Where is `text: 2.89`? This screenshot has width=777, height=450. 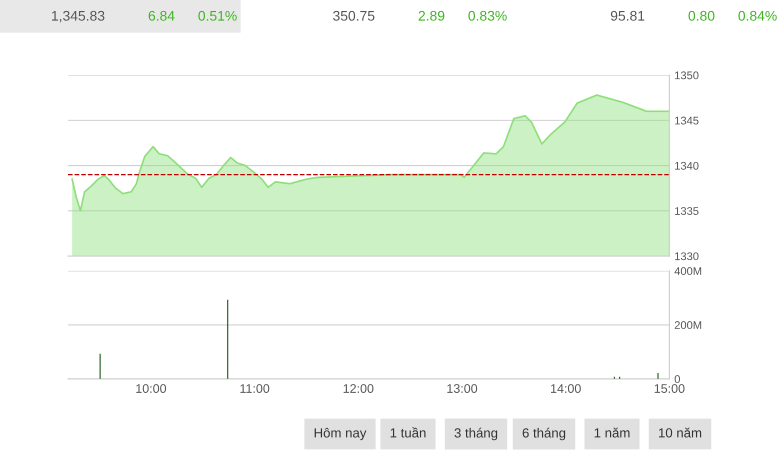
text: 2.89 is located at coordinates (431, 15).